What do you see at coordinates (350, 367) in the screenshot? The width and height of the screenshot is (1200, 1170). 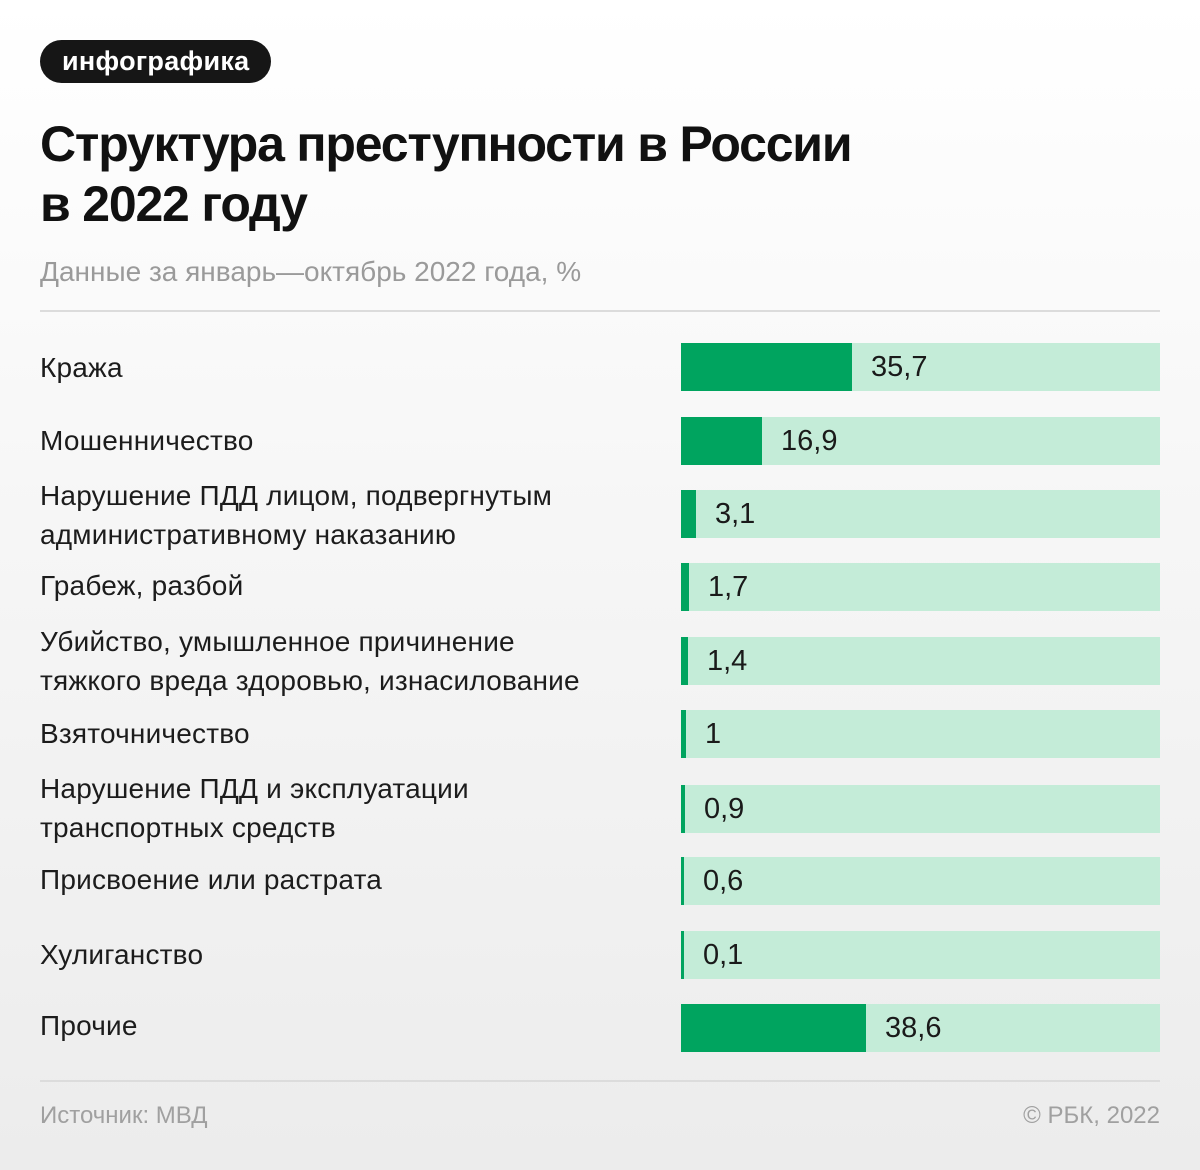 I see `category-label: Кража` at bounding box center [350, 367].